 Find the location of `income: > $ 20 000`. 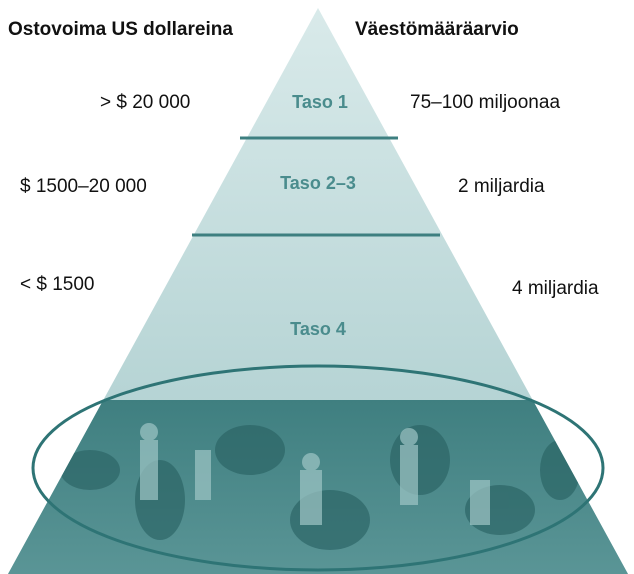

income: > $ 20 000 is located at coordinates (145, 102).